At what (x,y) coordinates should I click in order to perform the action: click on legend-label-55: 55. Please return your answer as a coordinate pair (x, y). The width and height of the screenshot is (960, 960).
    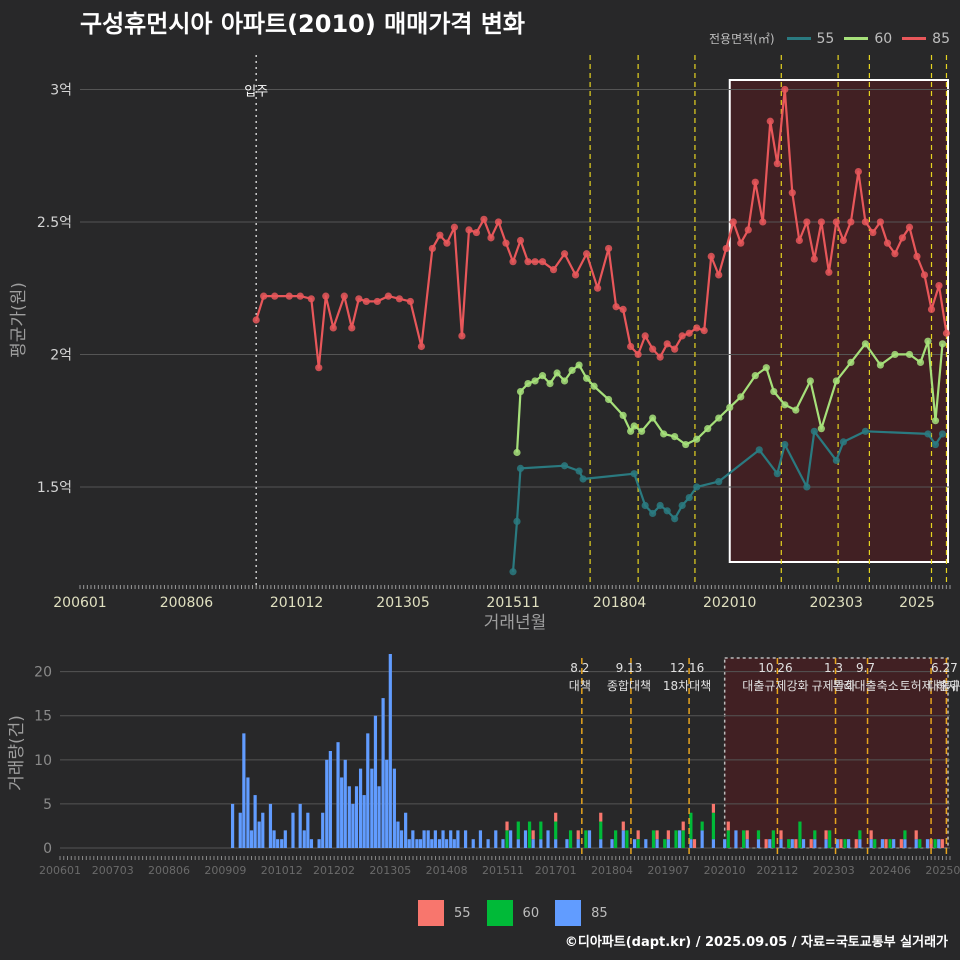
    Looking at the image, I should click on (825, 38).